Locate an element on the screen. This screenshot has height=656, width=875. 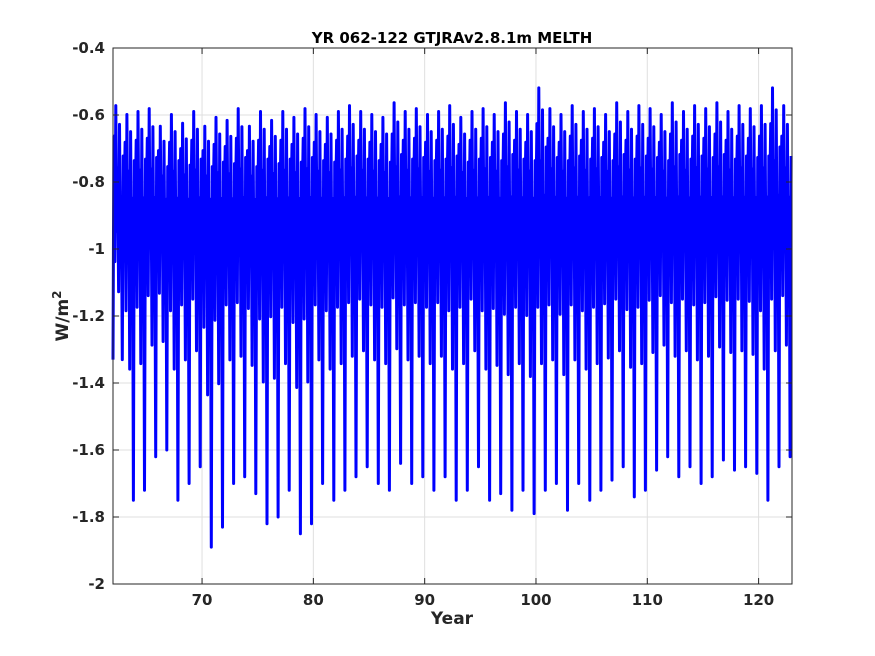
y-tick-label: -1.6 is located at coordinates (88, 450).